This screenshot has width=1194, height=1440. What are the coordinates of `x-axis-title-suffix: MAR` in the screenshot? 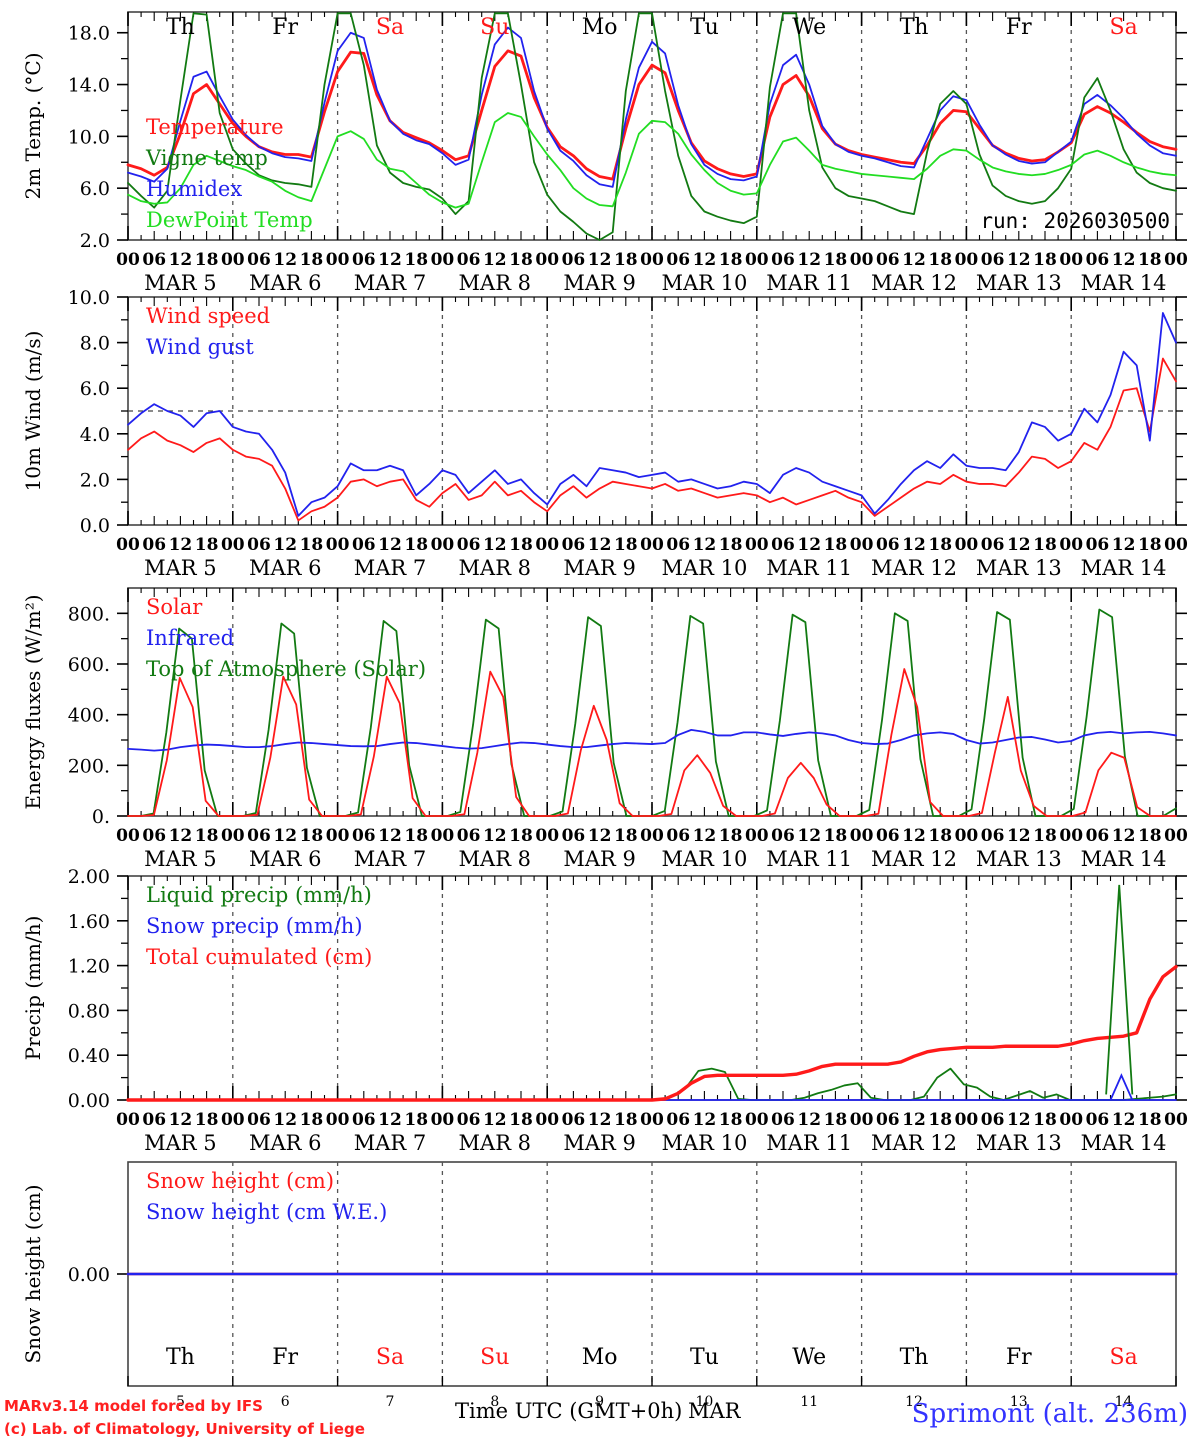 It's located at (715, 1411).